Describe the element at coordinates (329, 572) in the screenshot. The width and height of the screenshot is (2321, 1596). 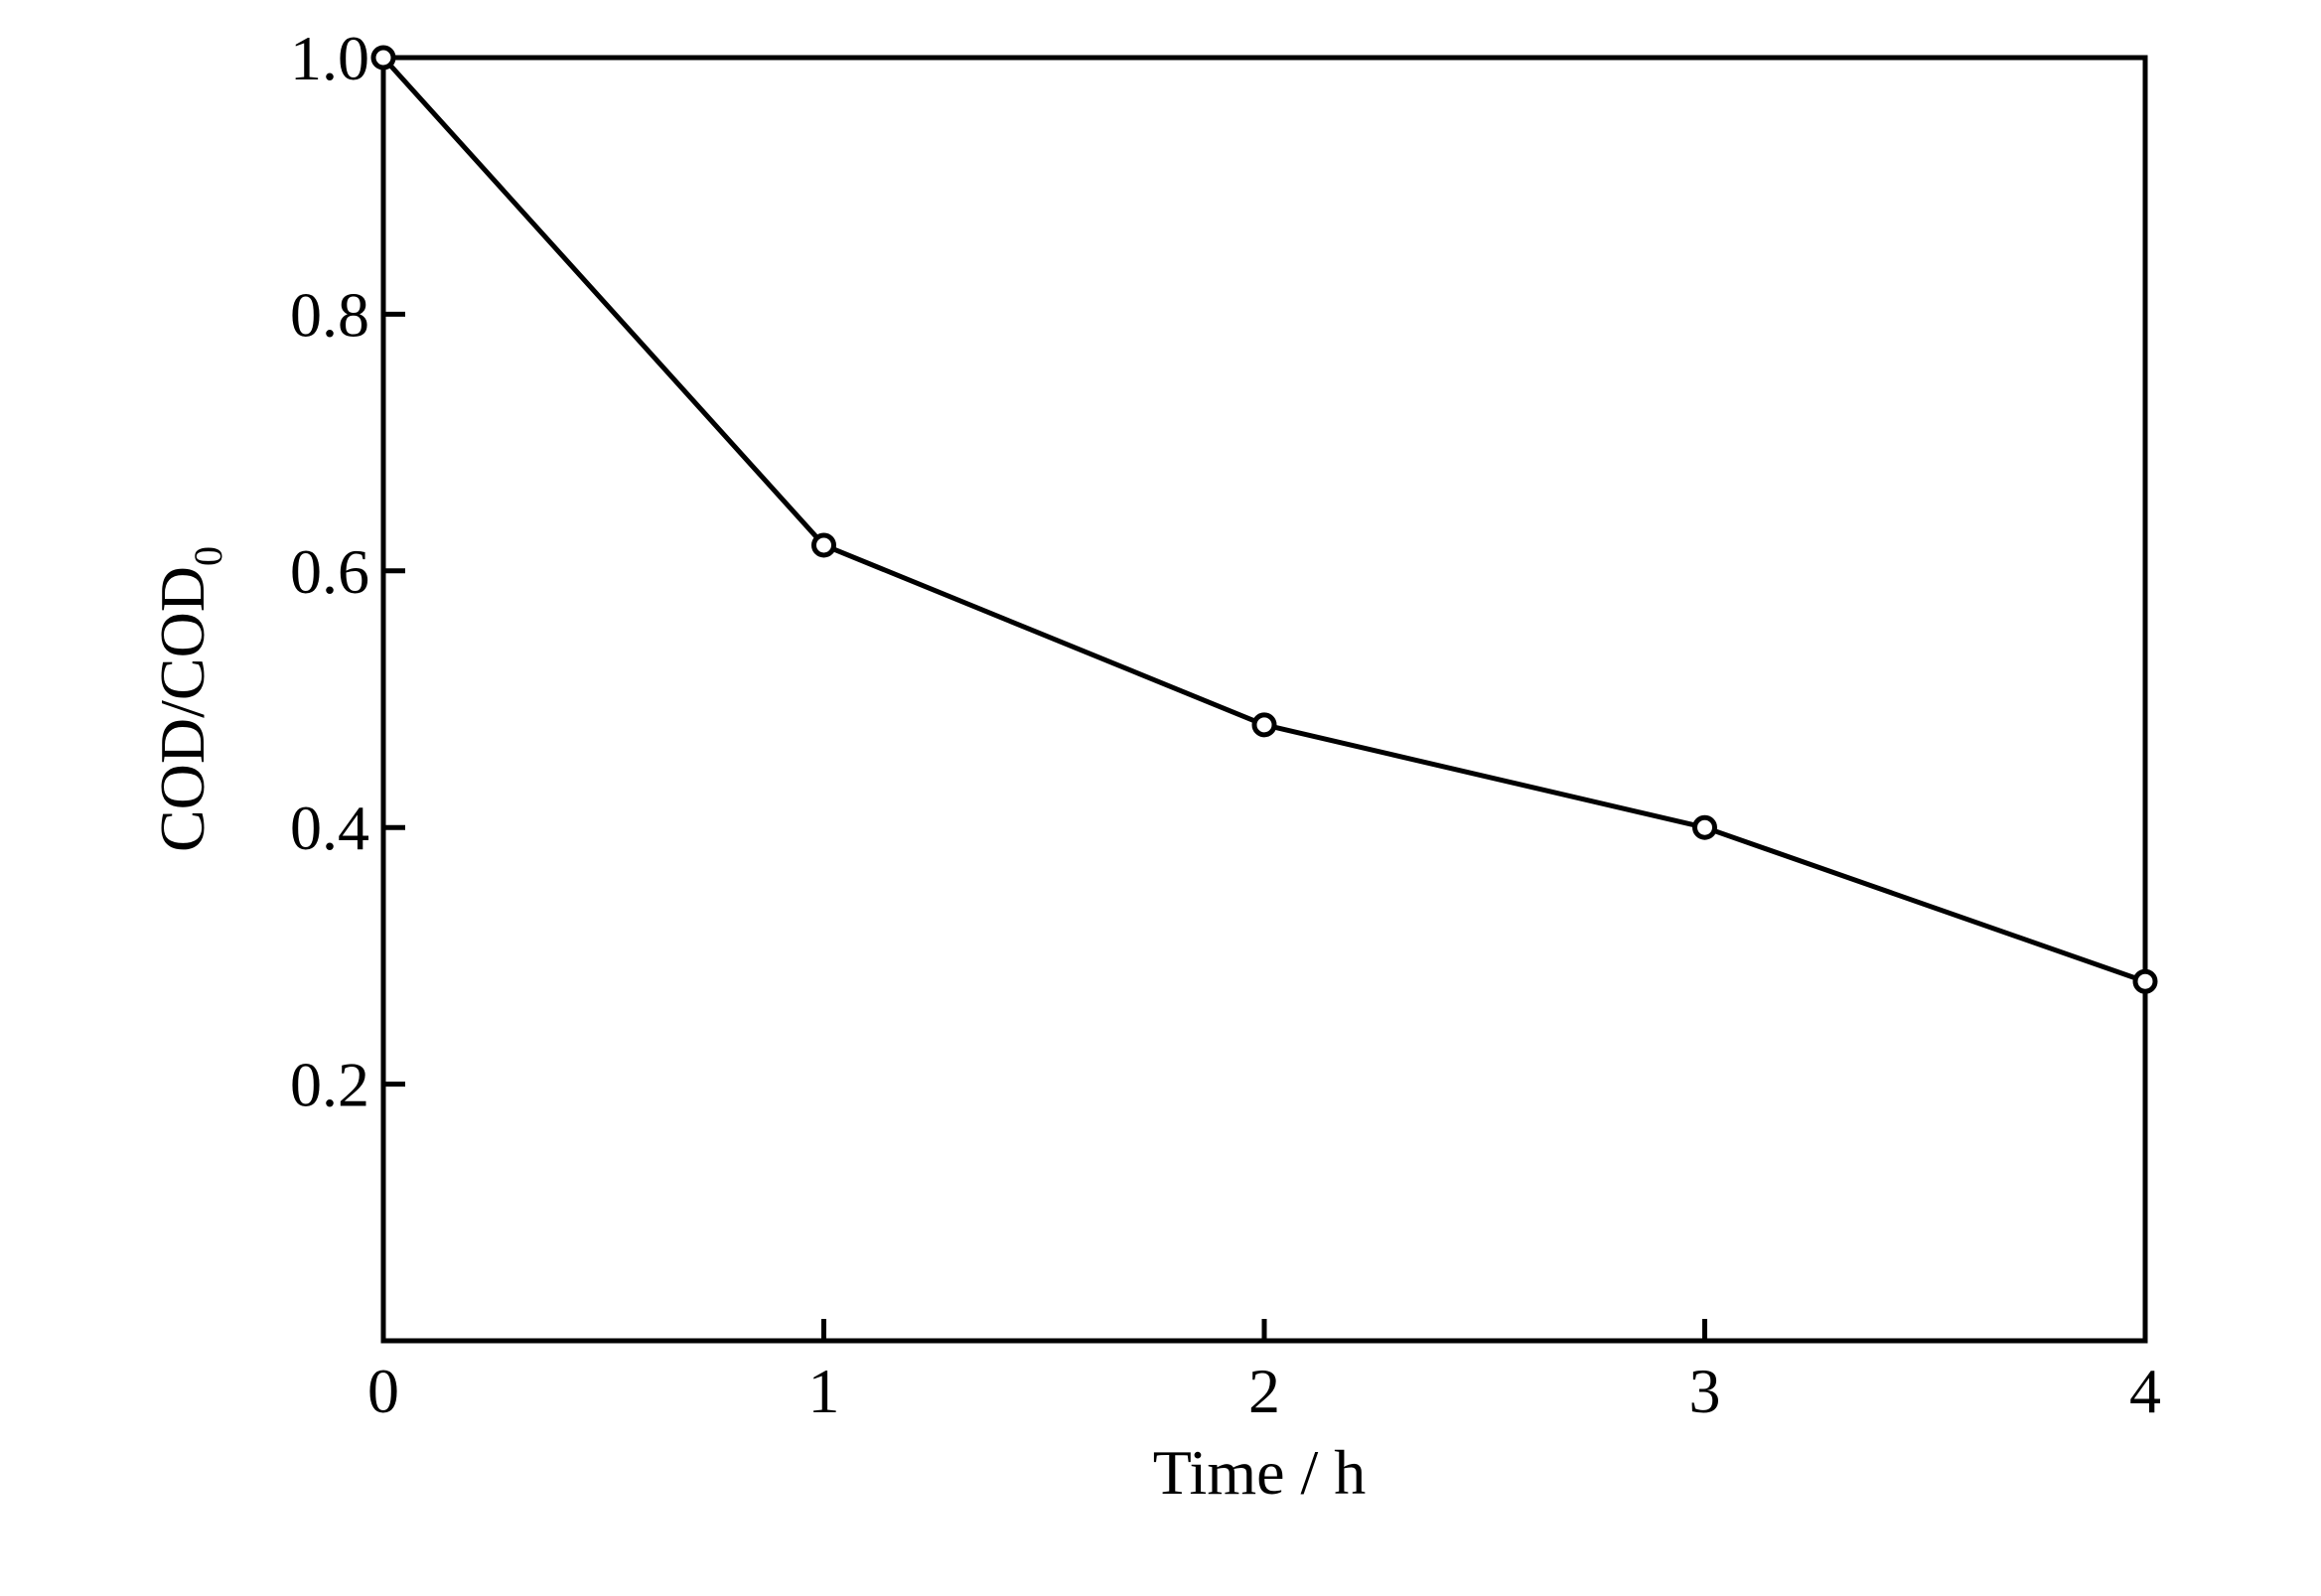
I see `y-tick-label: 0.6` at that location.